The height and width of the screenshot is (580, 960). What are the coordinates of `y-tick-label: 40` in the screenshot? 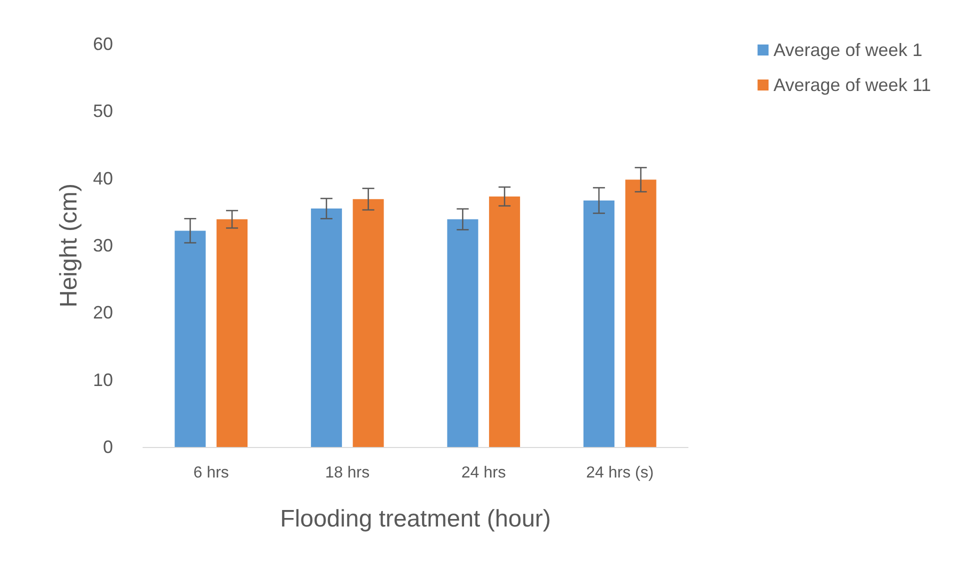 It's located at (102, 178).